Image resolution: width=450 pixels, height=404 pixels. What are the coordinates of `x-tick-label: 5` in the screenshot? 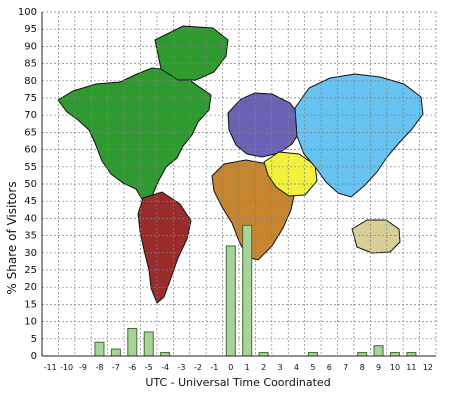 It's located at (312, 367).